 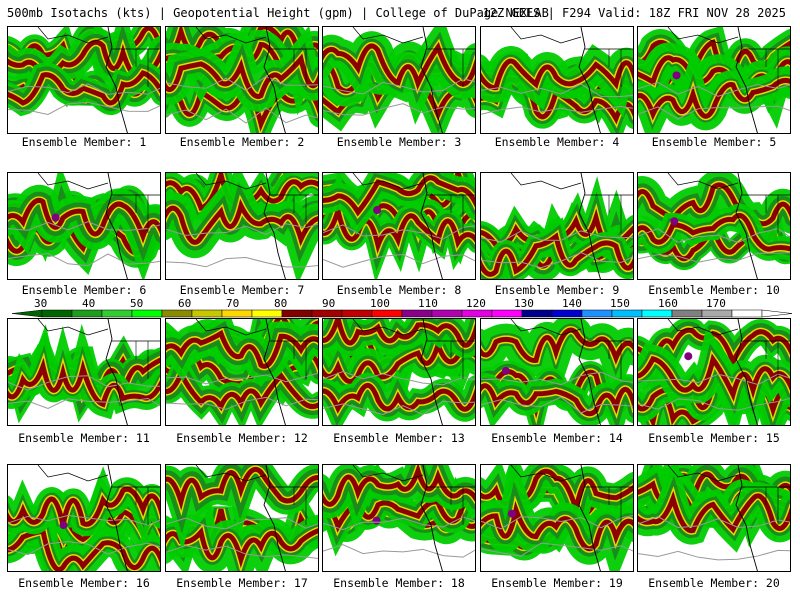 I want to click on ensemble-member-label: Ensemble Member: 12, so click(x=242, y=438).